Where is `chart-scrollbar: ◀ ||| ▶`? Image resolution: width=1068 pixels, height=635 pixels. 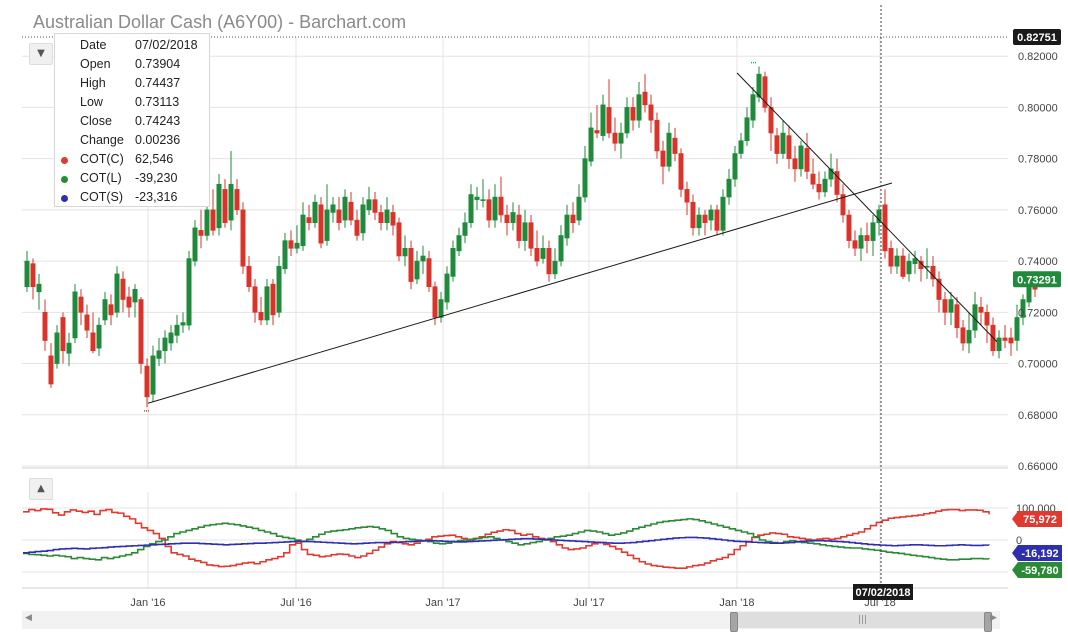
chart-scrollbar: ◀ ||| ▶ is located at coordinates (511, 621).